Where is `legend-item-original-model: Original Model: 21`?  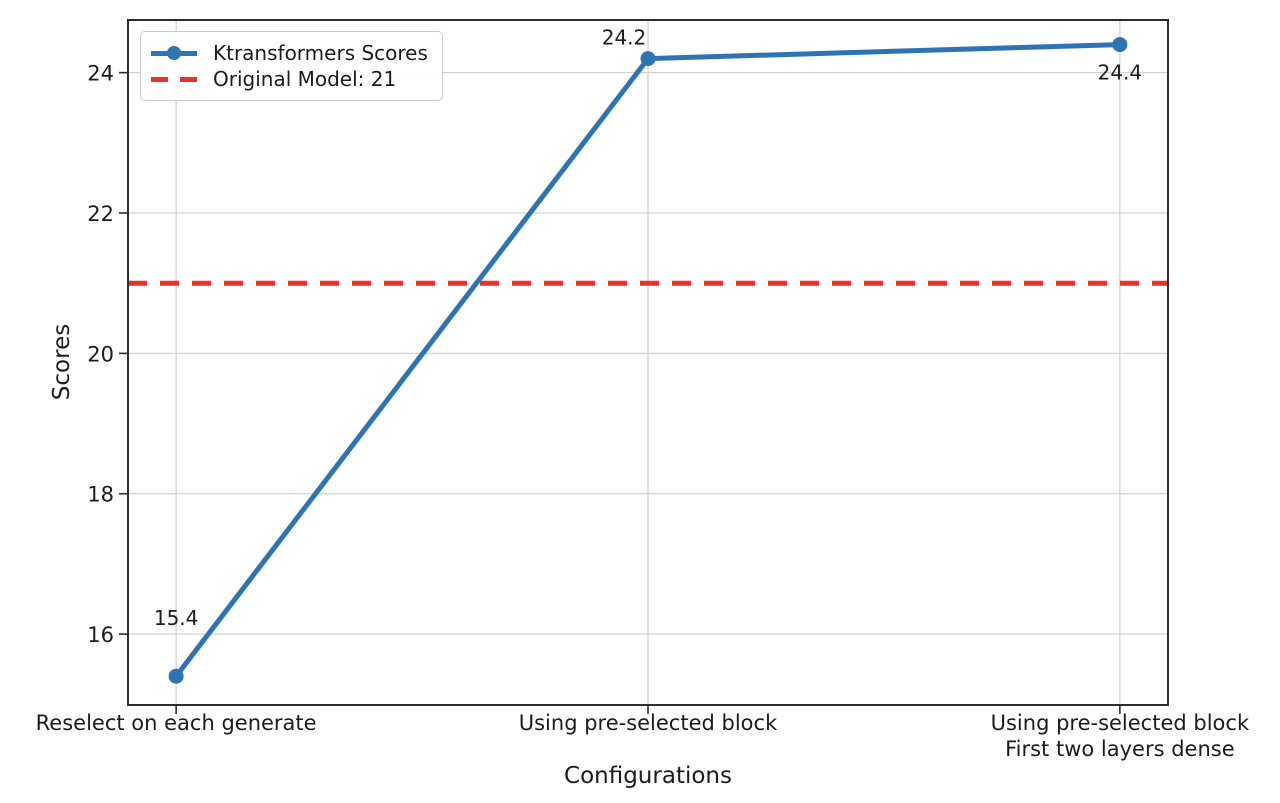
legend-item-original-model: Original Model: 21 is located at coordinates (289, 79).